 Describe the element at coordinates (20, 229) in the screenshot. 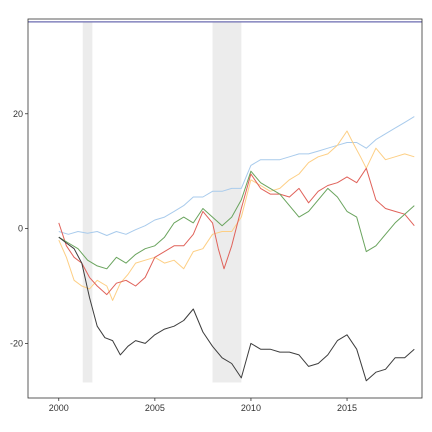

I see `y-tick-label: 0` at that location.